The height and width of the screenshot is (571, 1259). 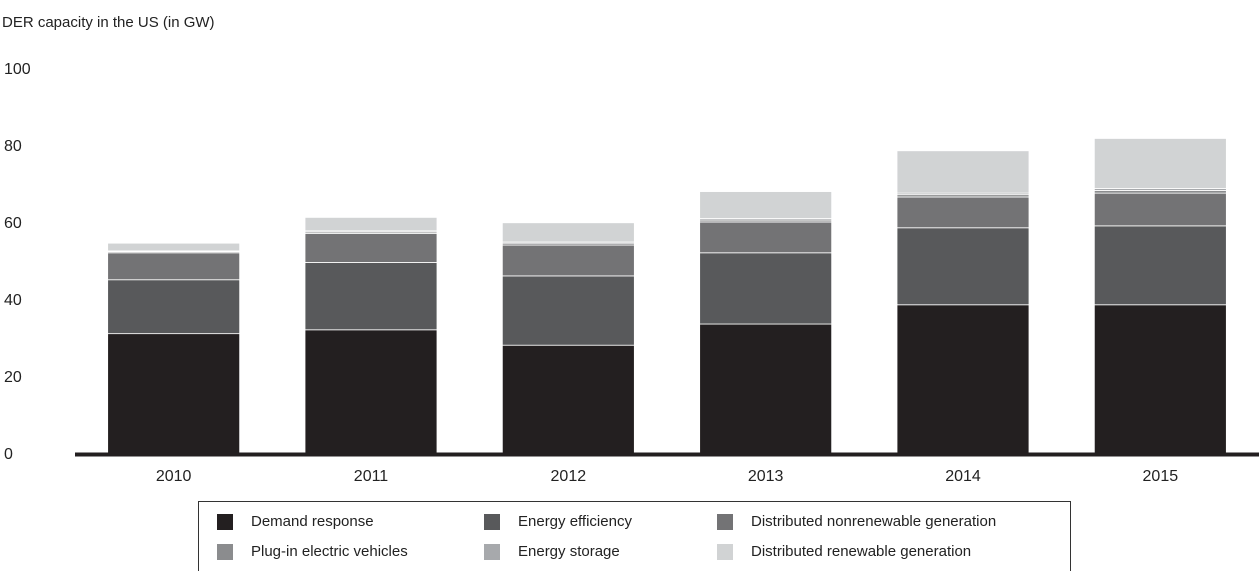 I want to click on x-tick-label: 2010, so click(x=174, y=476).